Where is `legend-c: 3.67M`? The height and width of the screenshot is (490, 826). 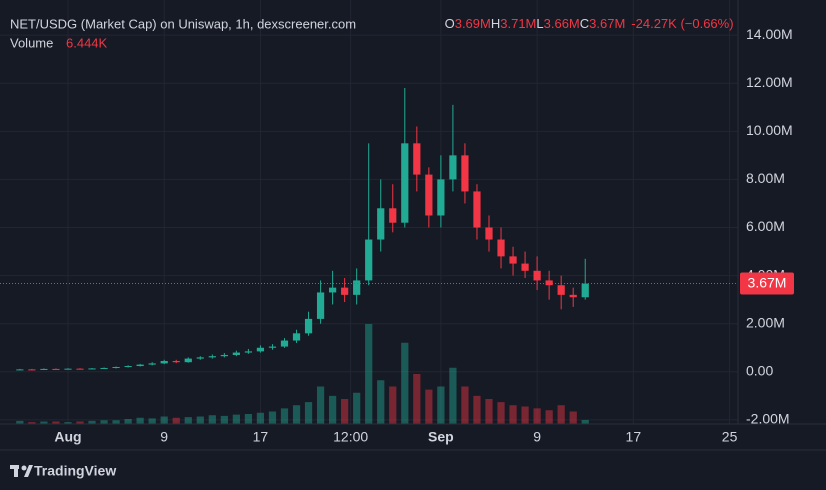
legend-c: 3.67M is located at coordinates (607, 23).